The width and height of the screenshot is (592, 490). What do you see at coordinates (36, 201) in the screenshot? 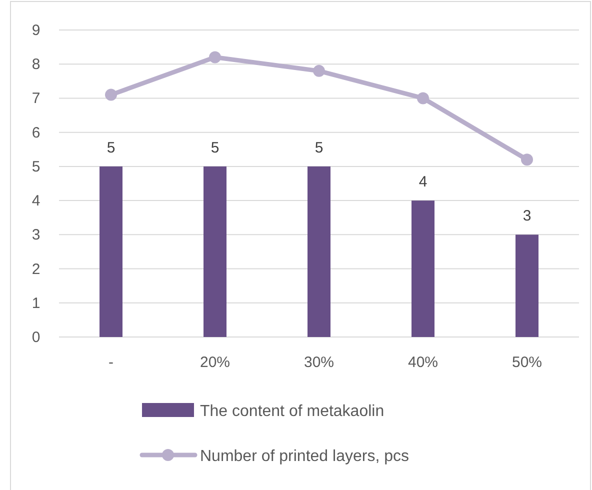
I see `y-tick-label: 4` at bounding box center [36, 201].